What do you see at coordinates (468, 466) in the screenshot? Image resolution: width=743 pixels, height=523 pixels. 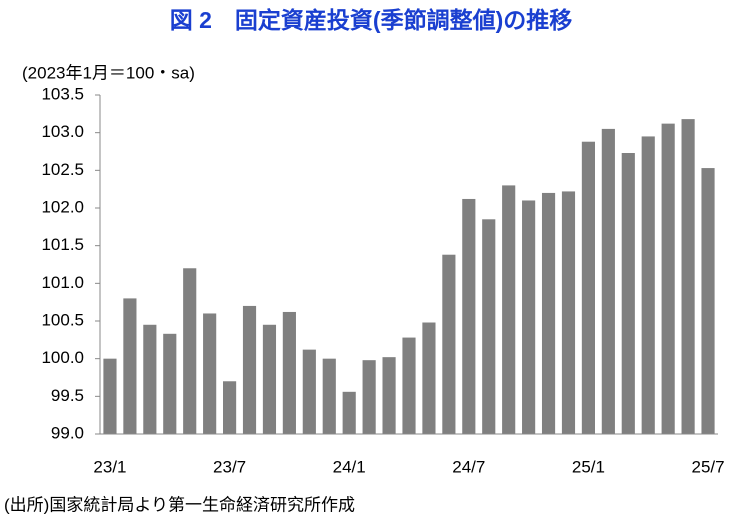 I see `x-tick-label: 24/7` at bounding box center [468, 466].